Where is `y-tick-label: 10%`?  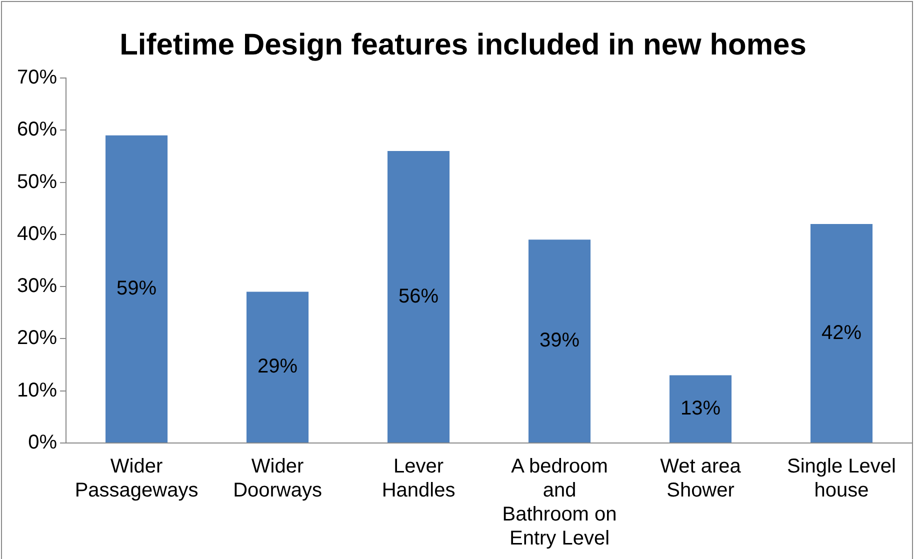 y-tick-label: 10% is located at coordinates (37, 390).